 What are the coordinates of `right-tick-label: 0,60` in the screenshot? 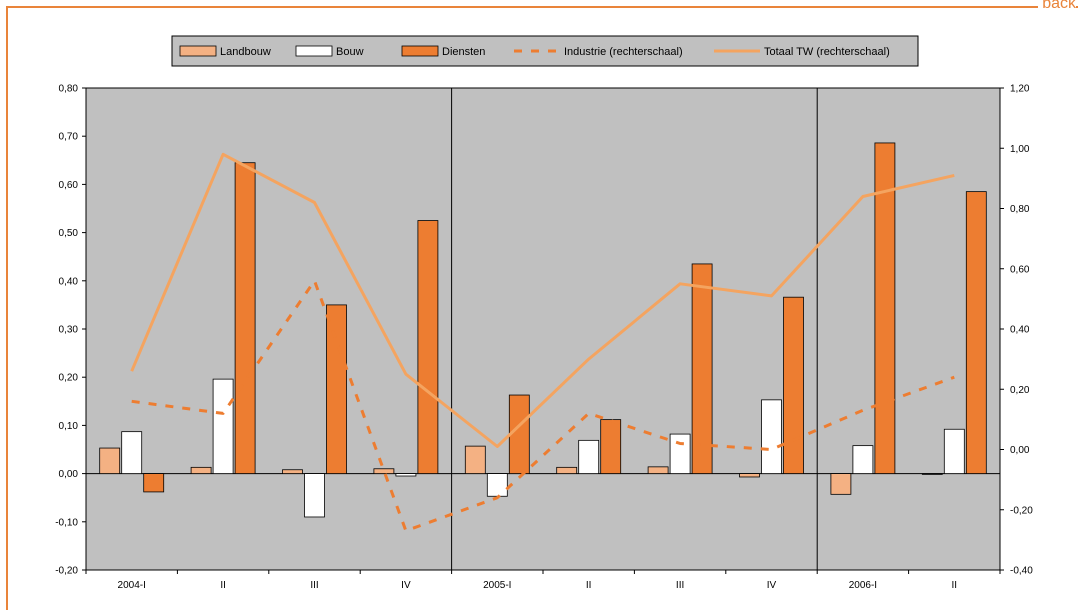 It's located at (1020, 269).